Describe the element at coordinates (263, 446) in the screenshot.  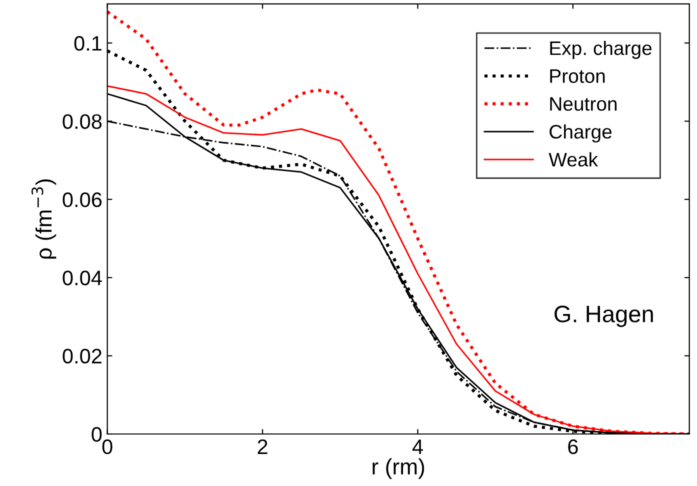
I see `x-tick-label: 2` at that location.